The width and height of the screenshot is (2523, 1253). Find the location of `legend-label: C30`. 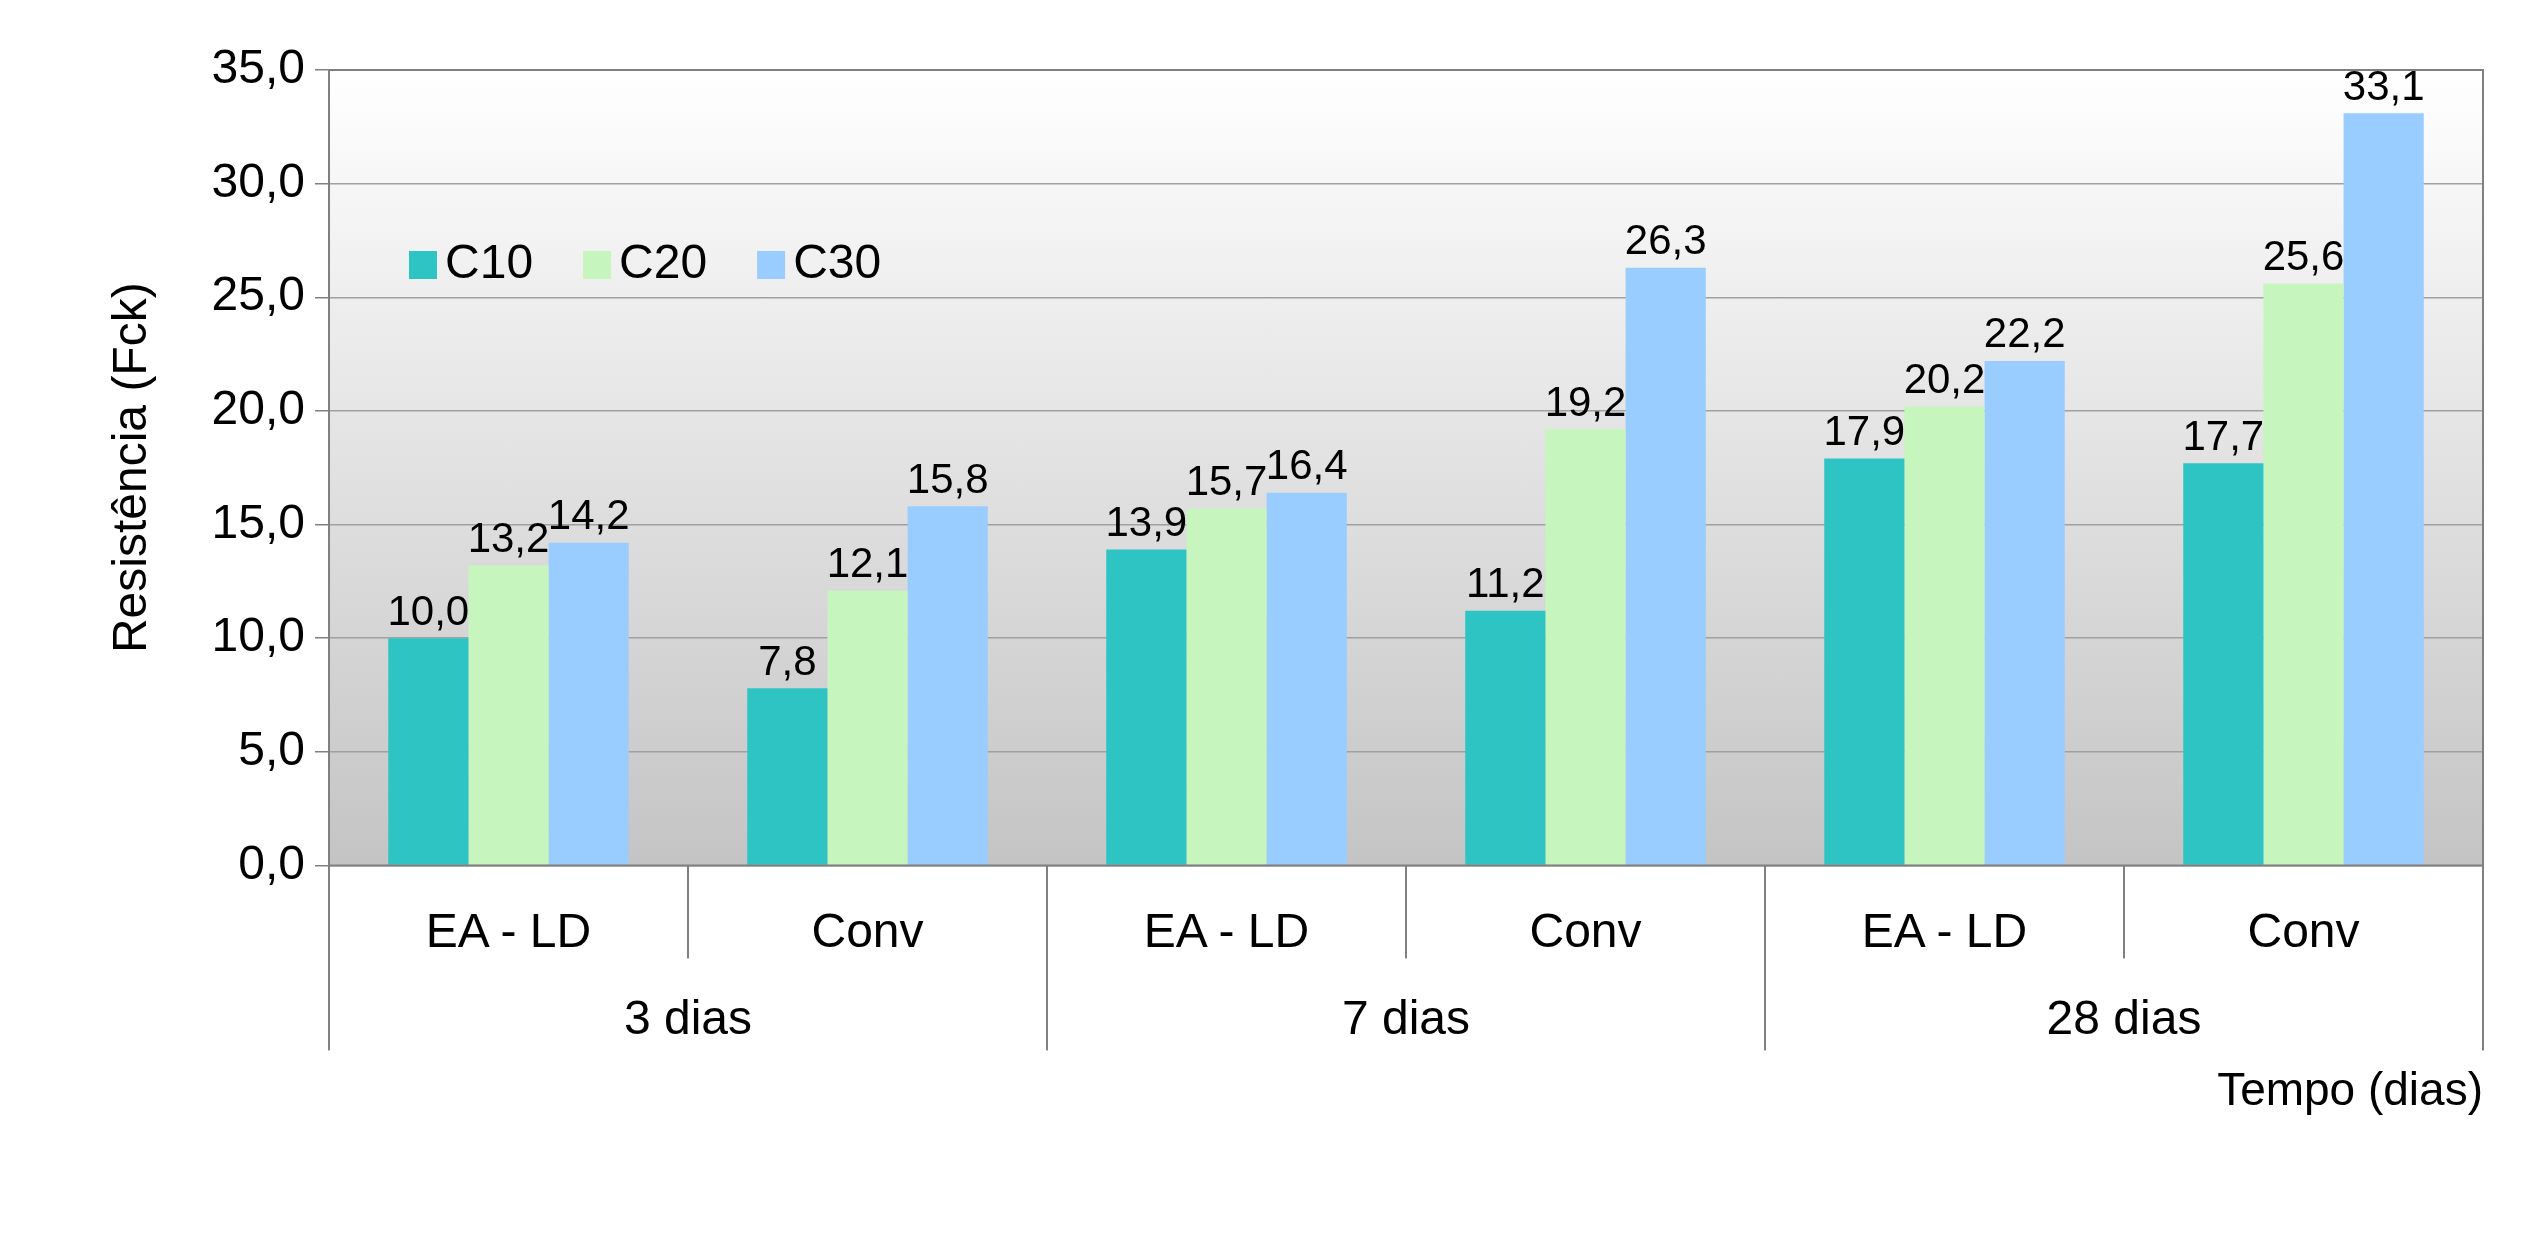

legend-label: C30 is located at coordinates (837, 262).